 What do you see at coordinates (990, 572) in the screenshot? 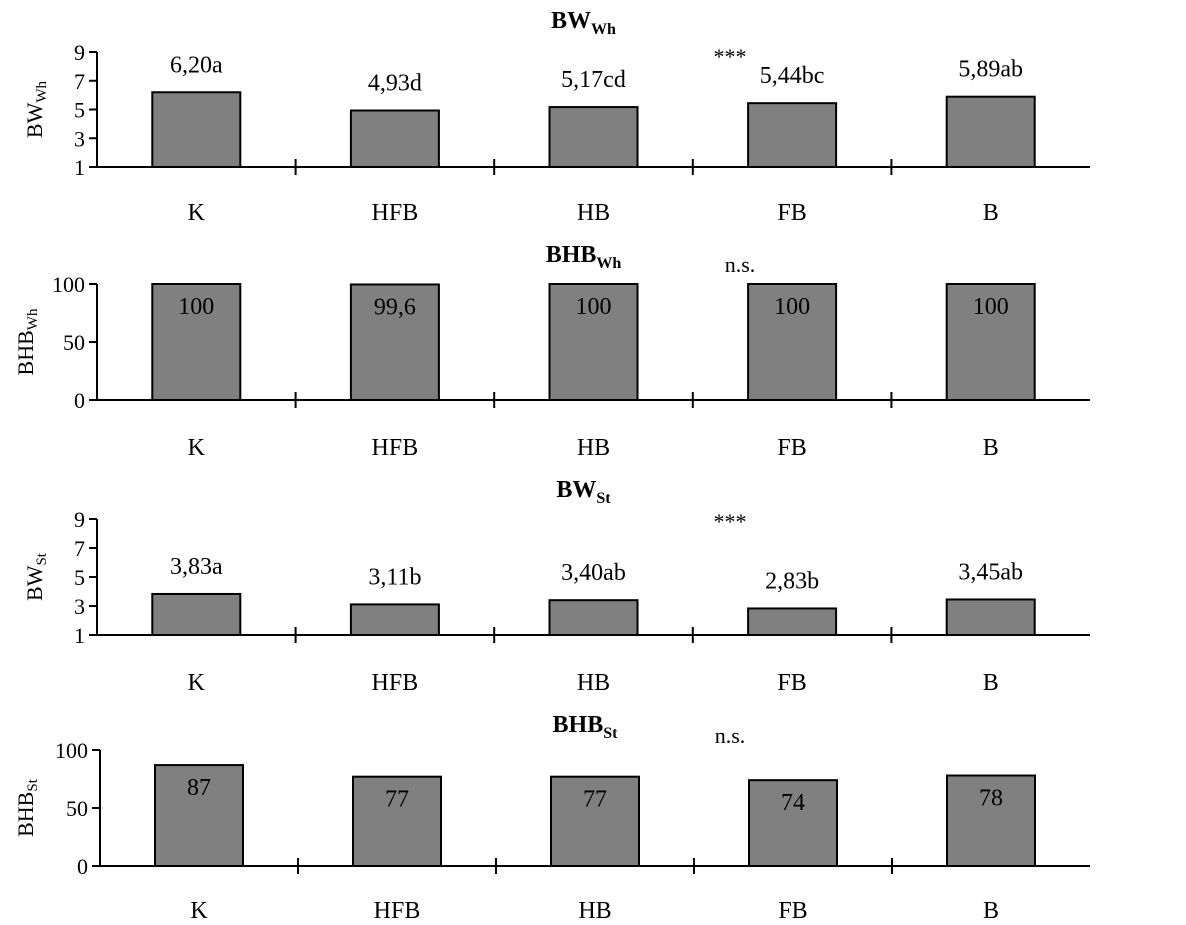
I see `data-label: 3,45ab` at bounding box center [990, 572].